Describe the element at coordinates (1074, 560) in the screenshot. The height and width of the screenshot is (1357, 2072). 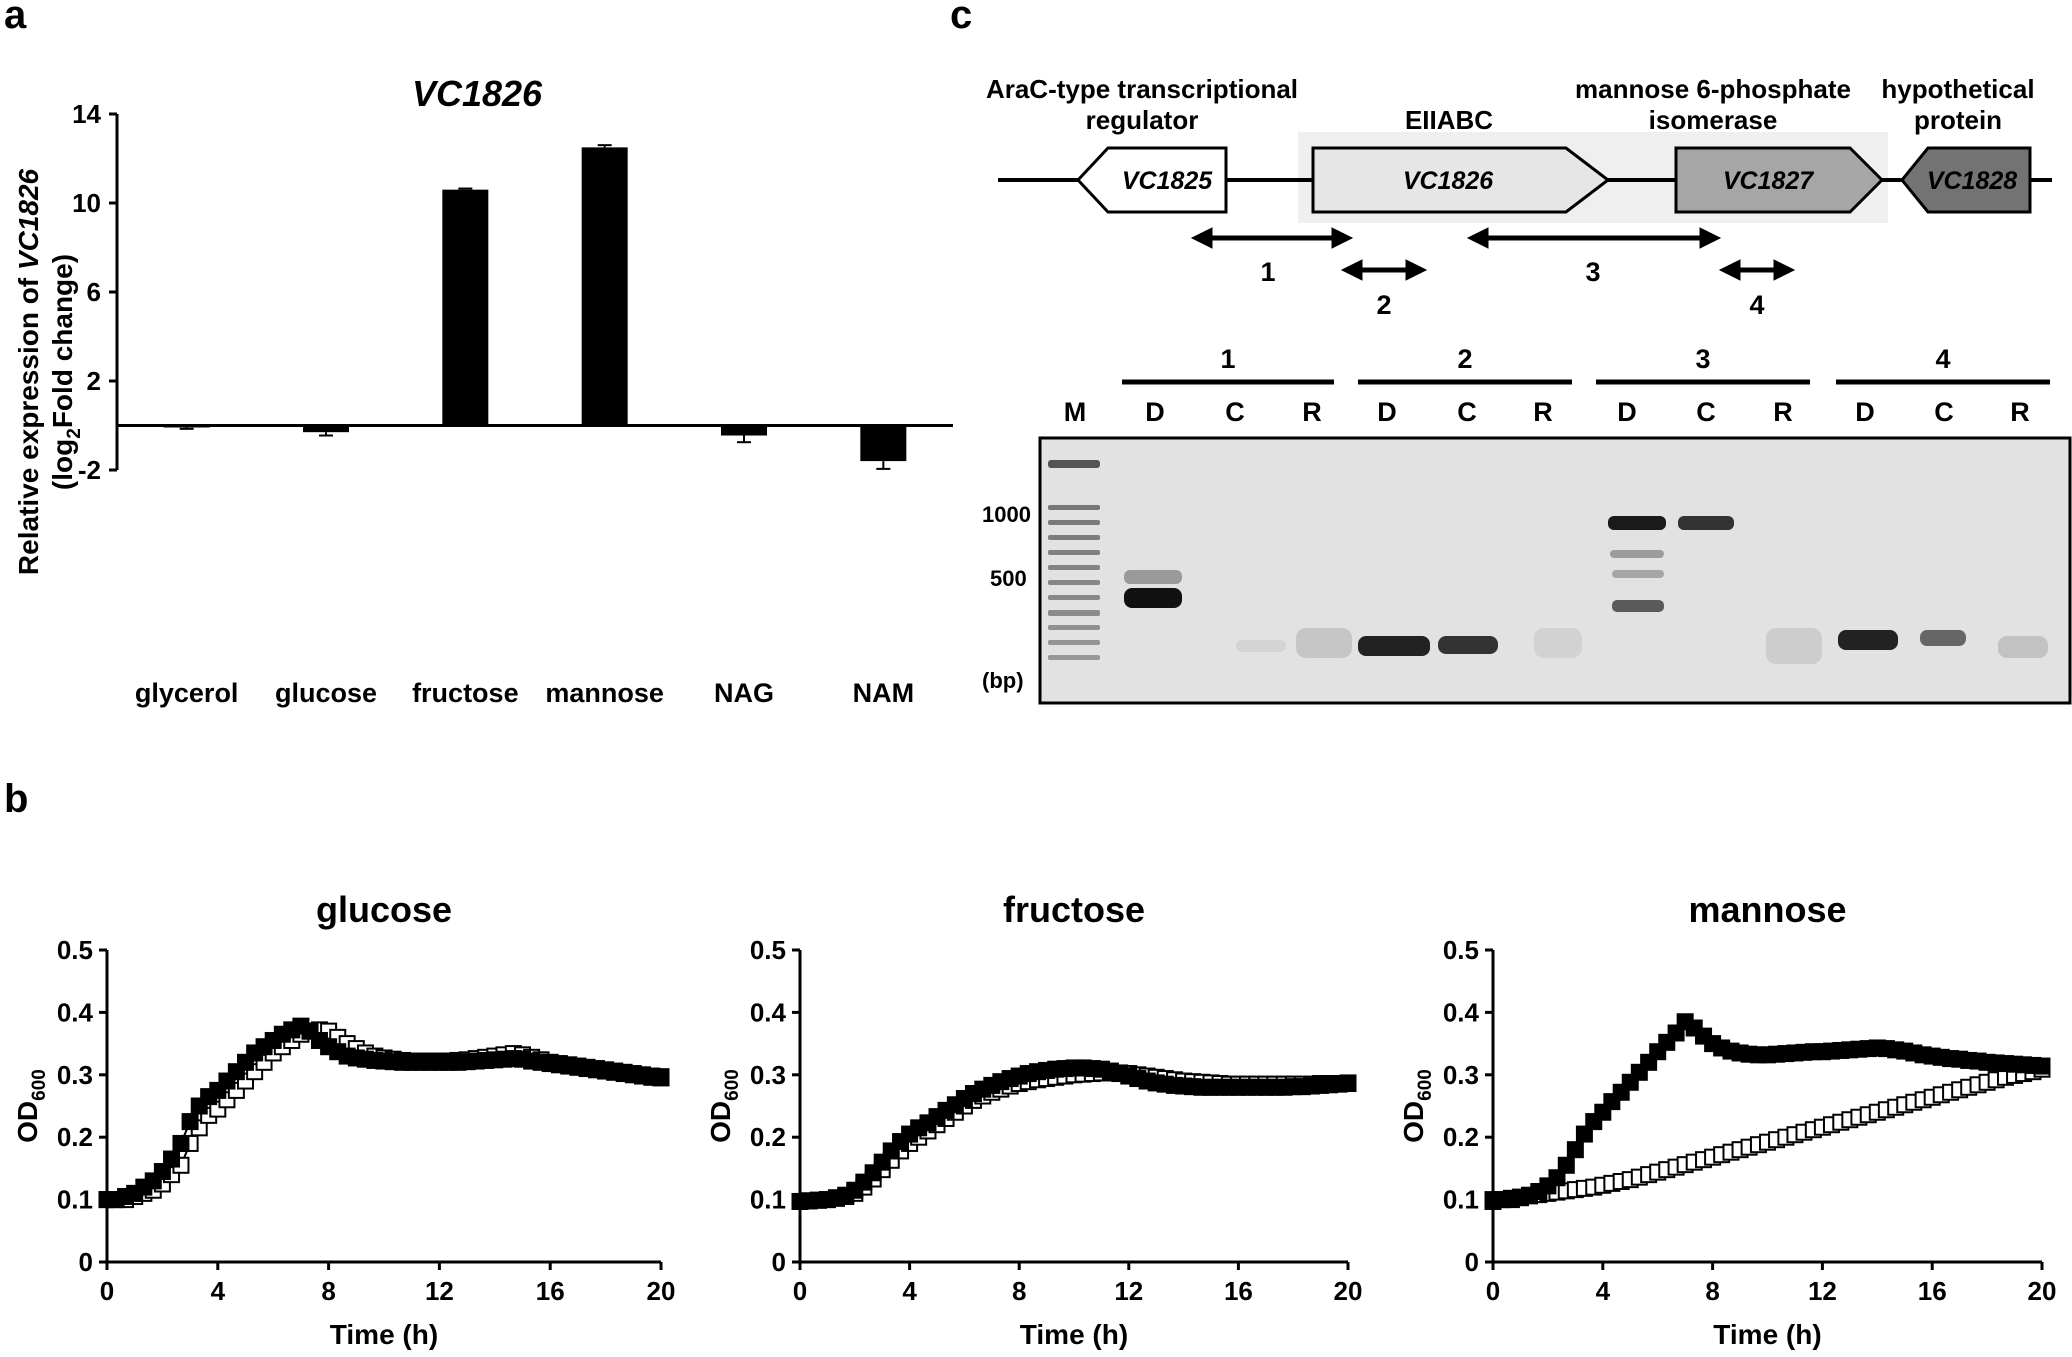
I see `gel-marker-ladder` at that location.